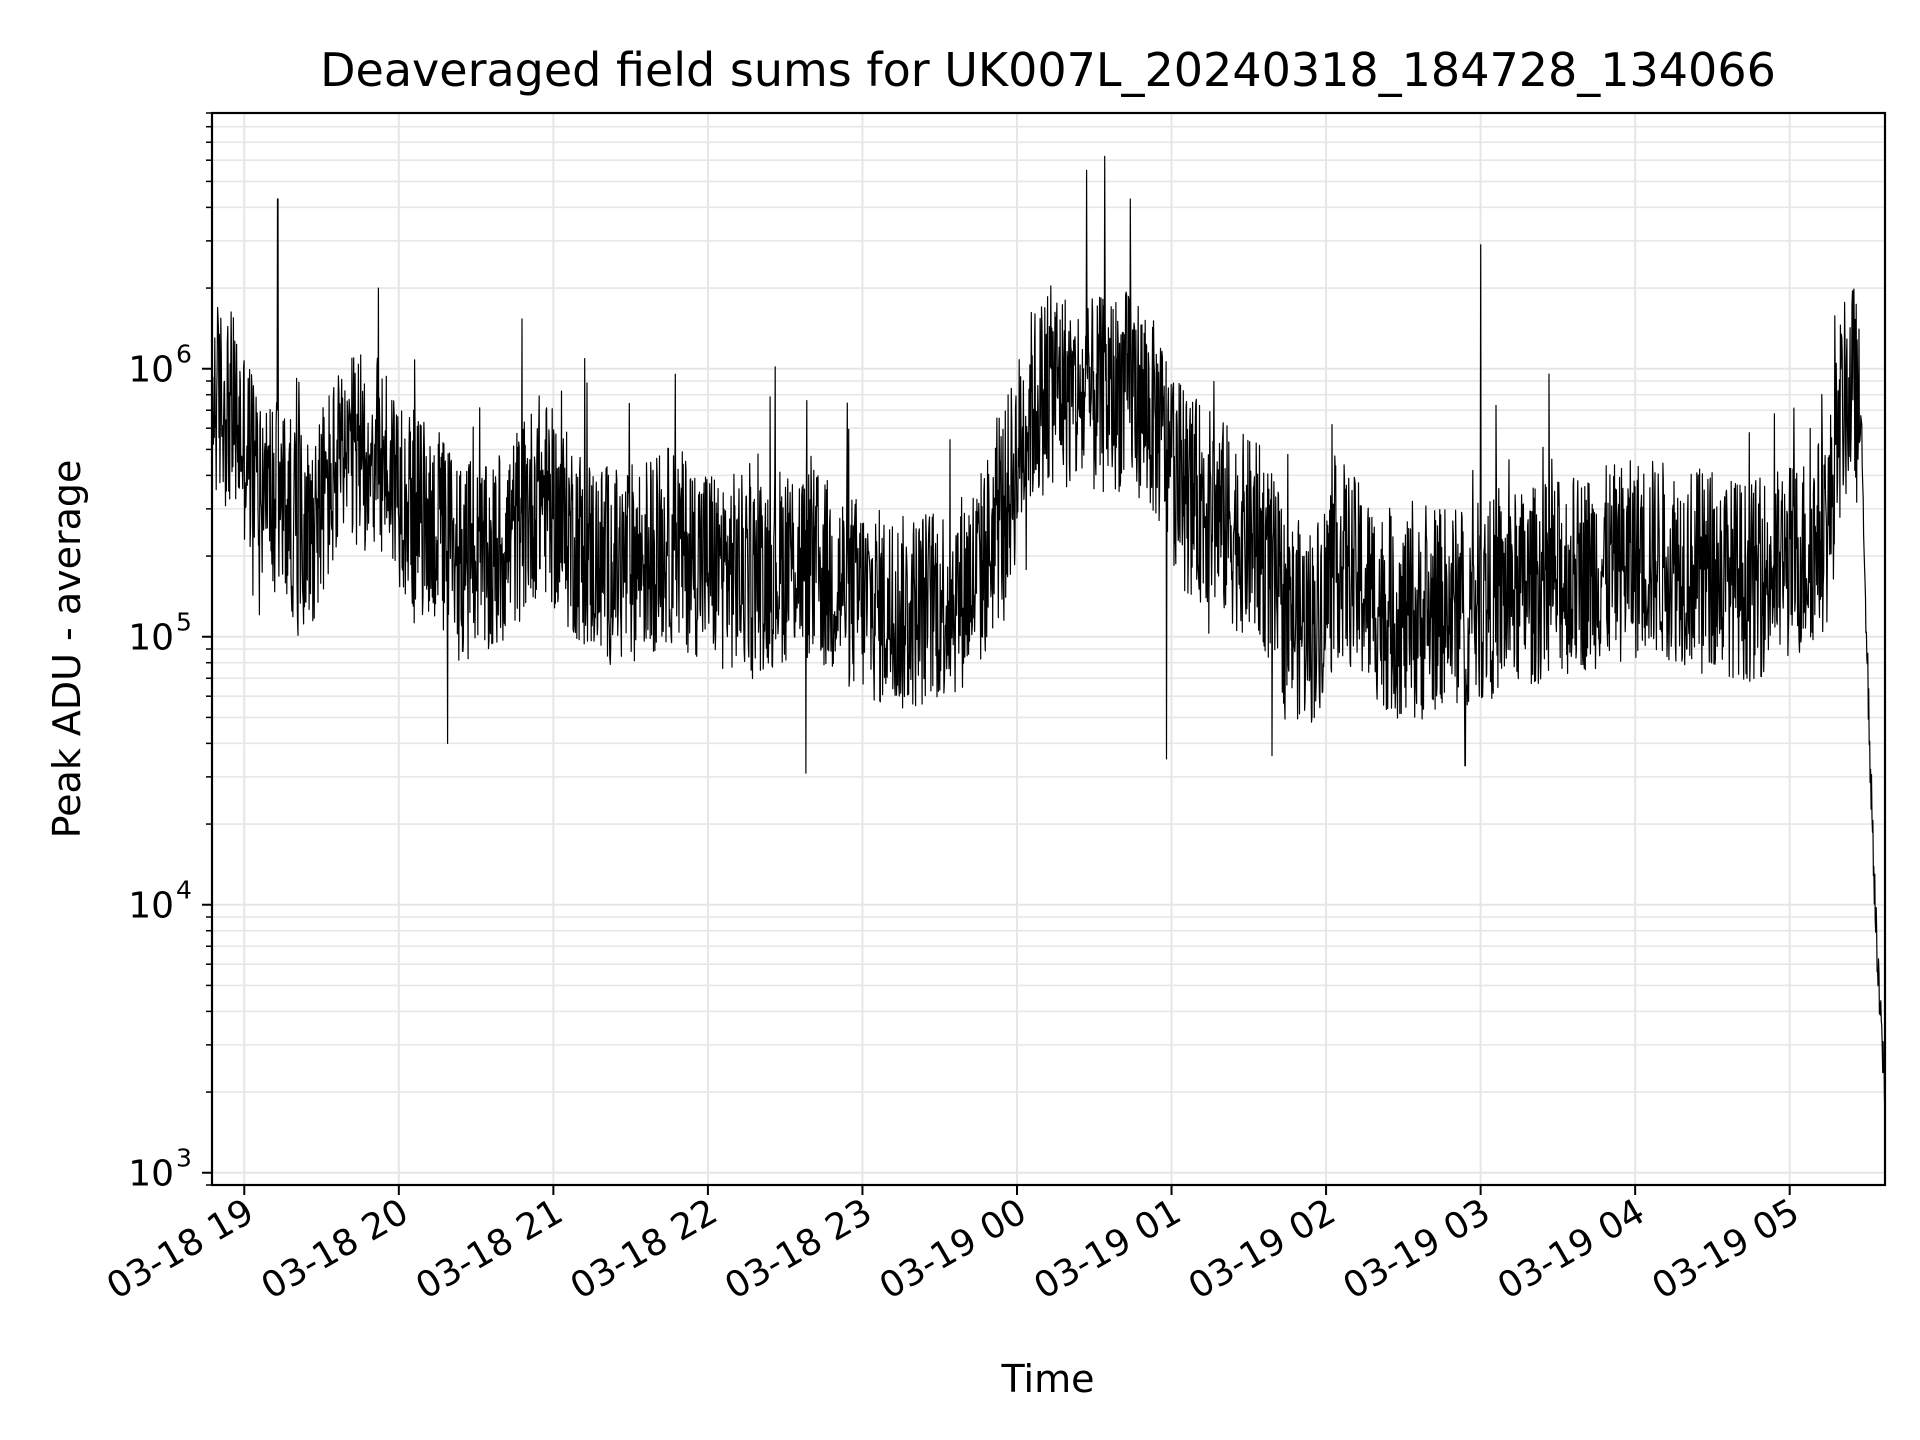 The width and height of the screenshot is (1920, 1440). What do you see at coordinates (184, 354) in the screenshot?
I see `y-tick-exponent: 6` at bounding box center [184, 354].